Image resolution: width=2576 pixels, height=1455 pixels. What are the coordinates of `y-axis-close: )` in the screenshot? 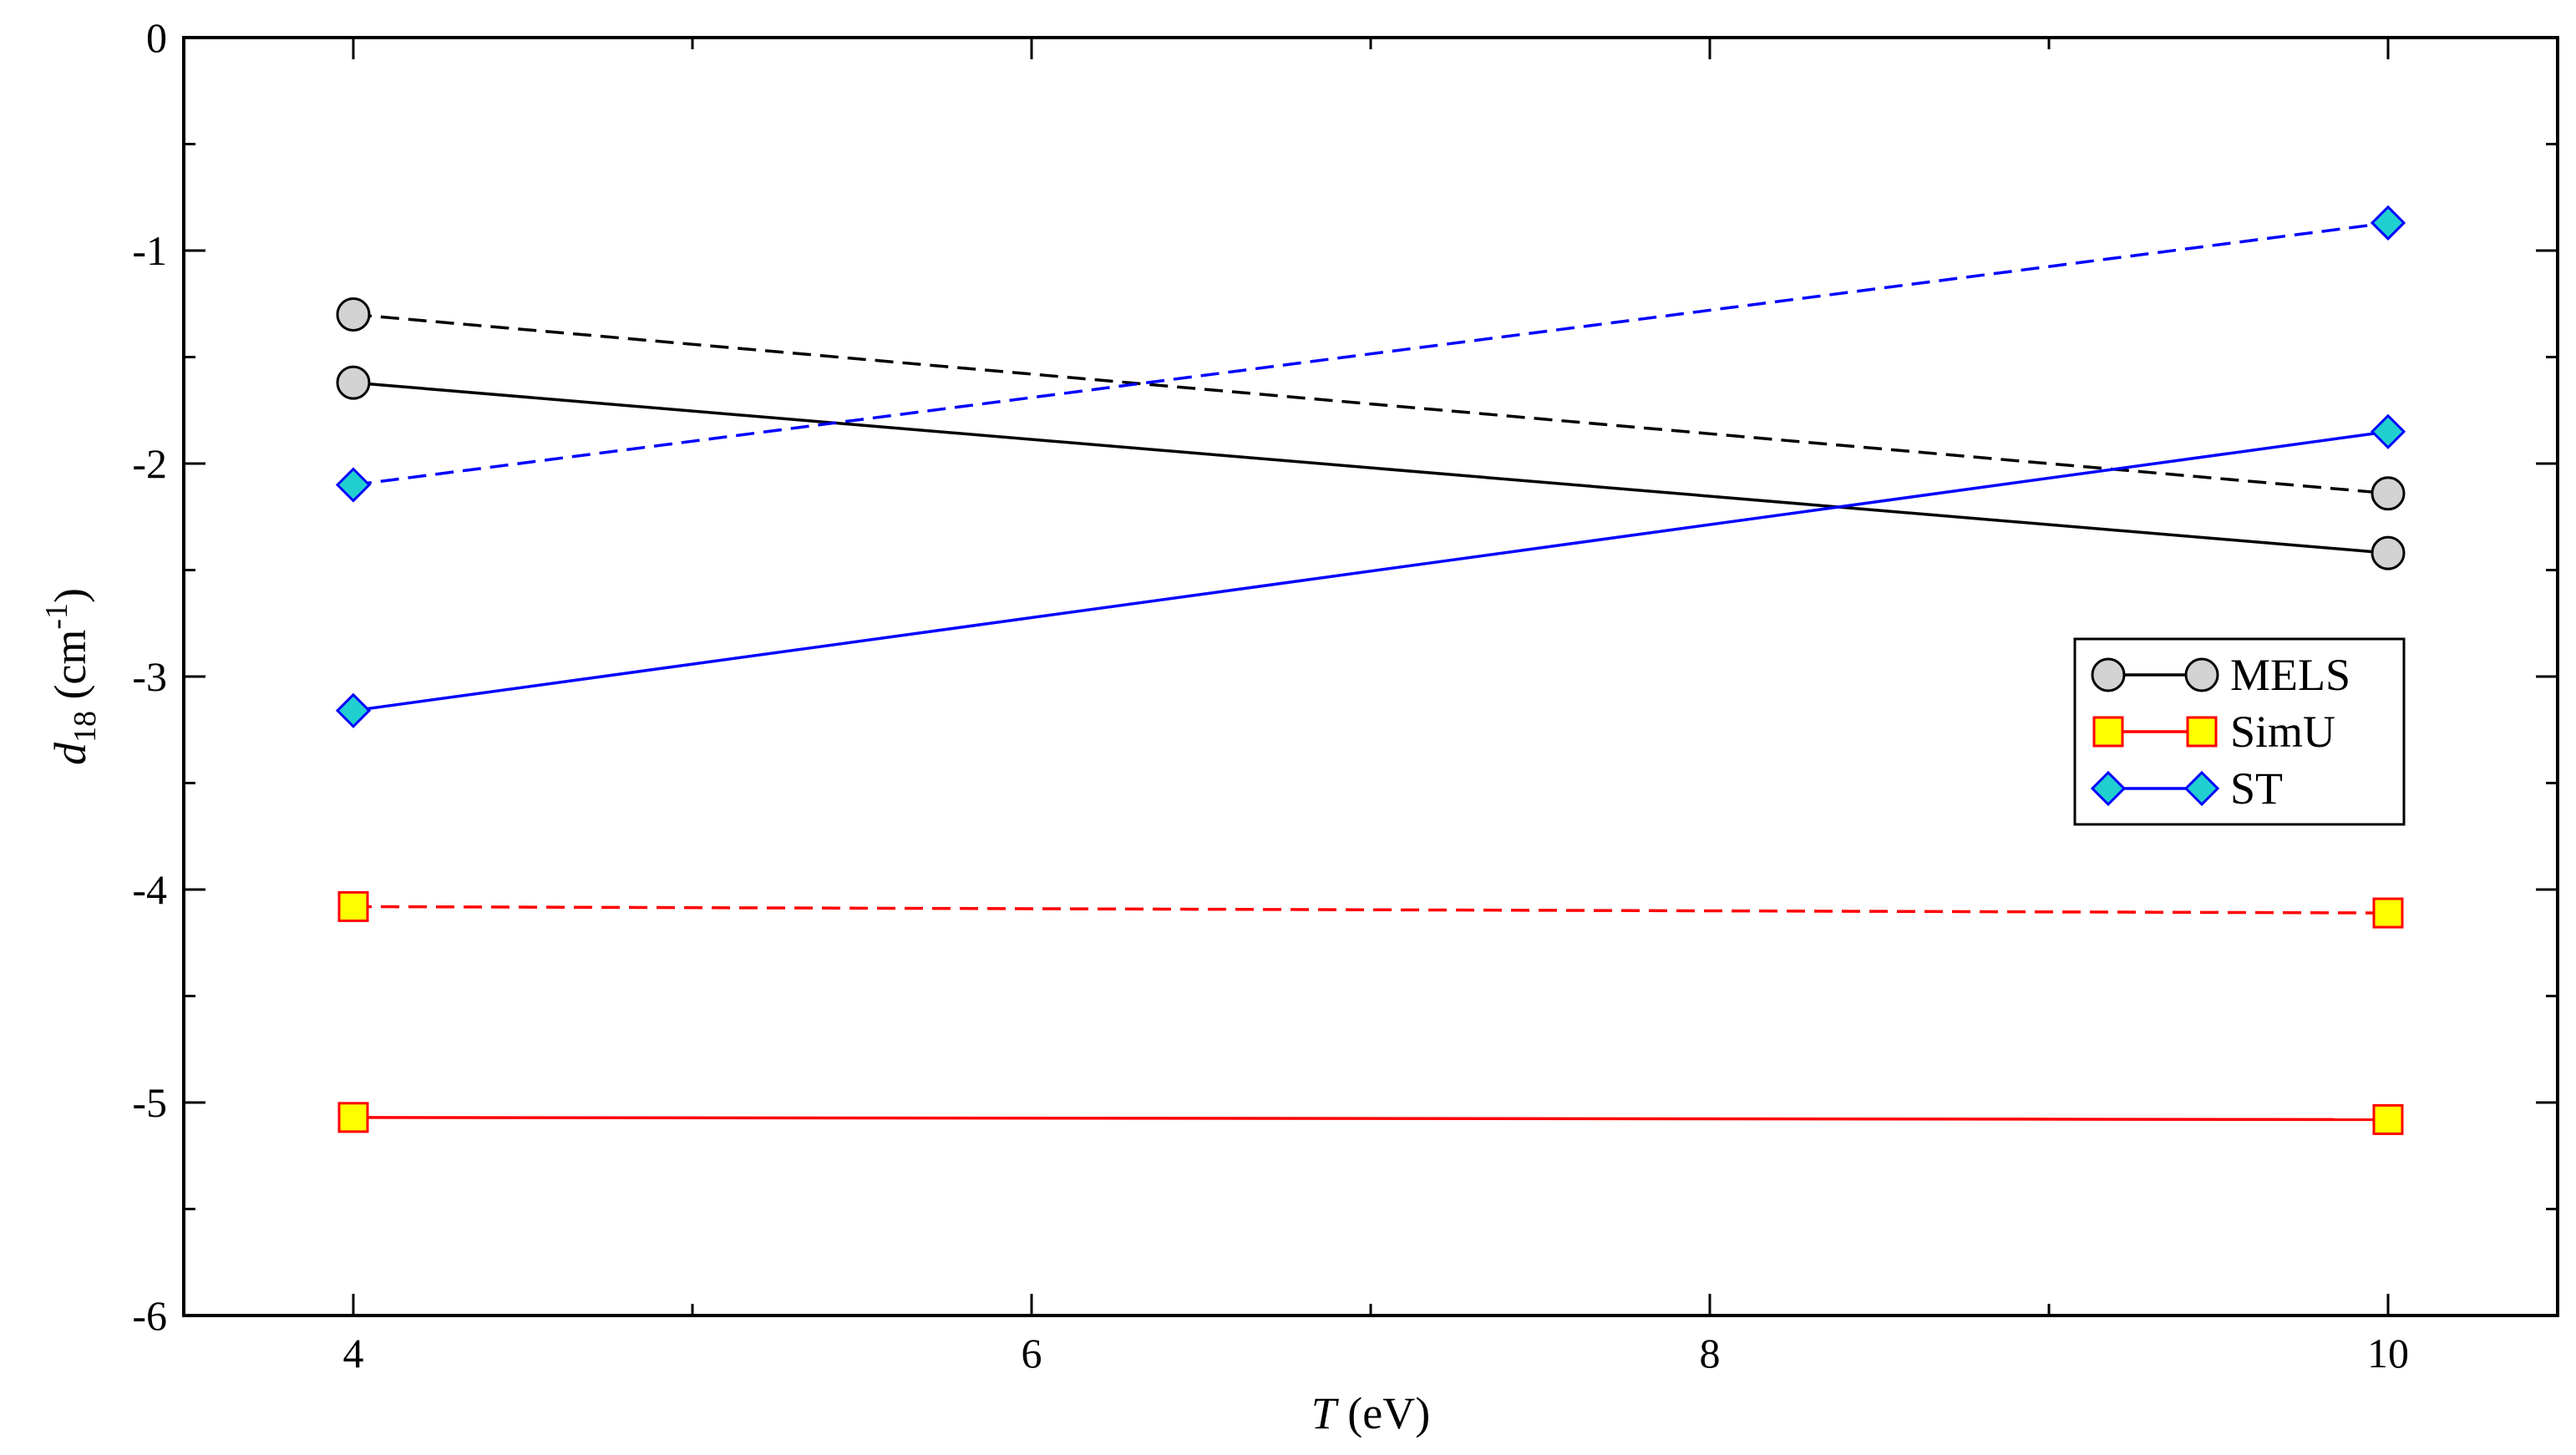 It's located at (70, 595).